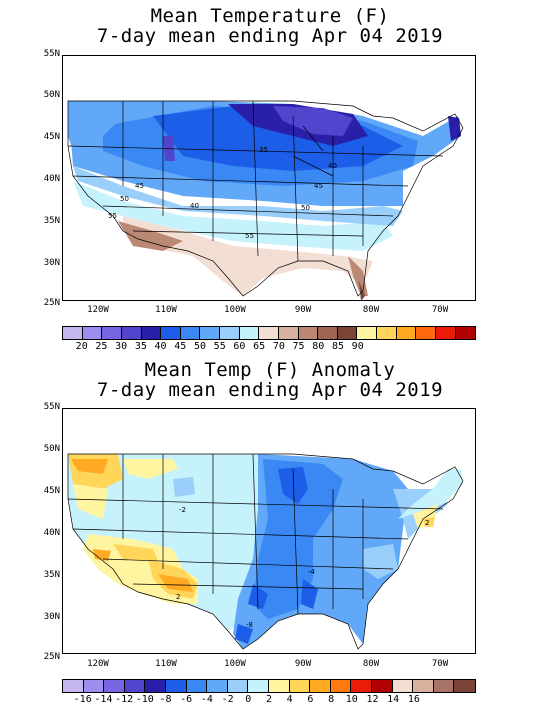 The image size is (540, 709). Describe the element at coordinates (166, 664) in the screenshot. I see `panel2-lon-label: 110W` at that location.